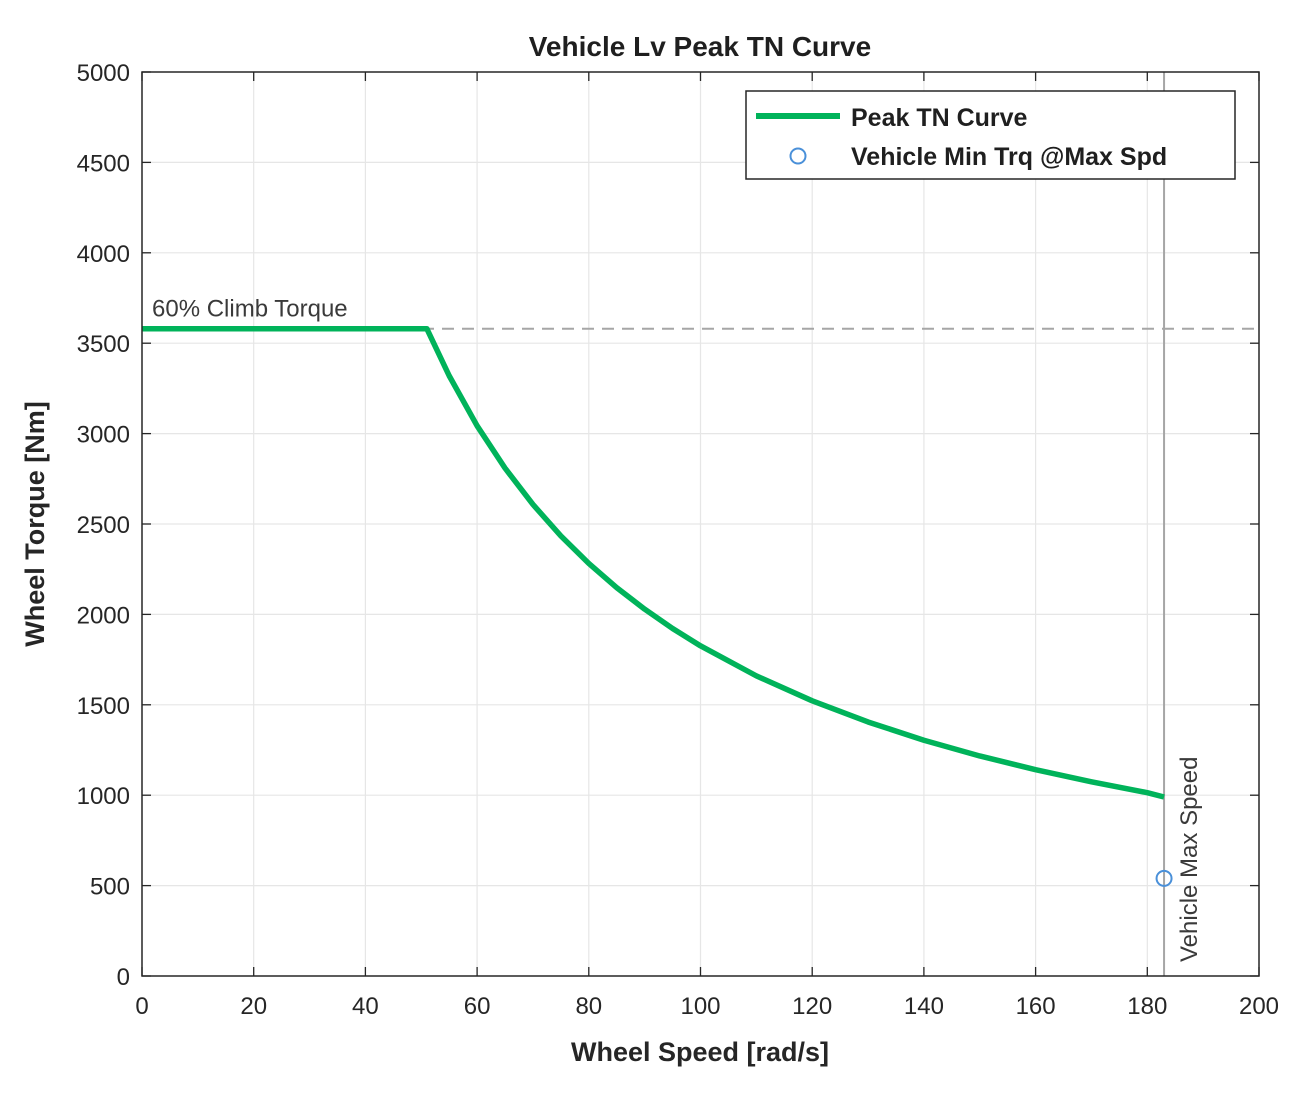 Image resolution: width=1306 pixels, height=1095 pixels. Describe the element at coordinates (103, 796) in the screenshot. I see `y-tick-label: 1000` at that location.